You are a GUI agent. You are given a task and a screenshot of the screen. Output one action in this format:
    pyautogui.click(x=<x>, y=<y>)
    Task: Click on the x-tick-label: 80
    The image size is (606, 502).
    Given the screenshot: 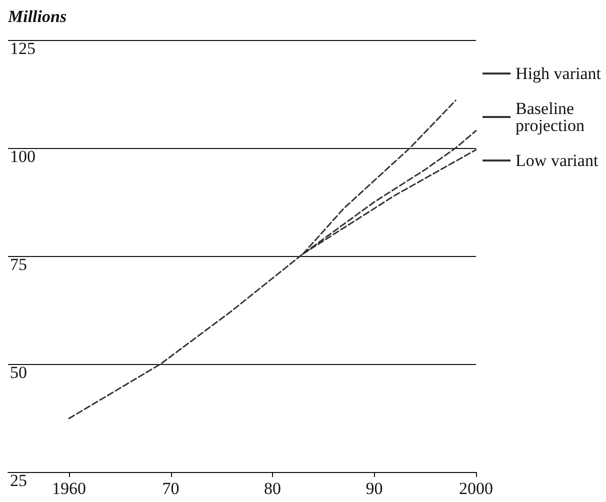 What is the action you would take?
    pyautogui.click(x=273, y=488)
    